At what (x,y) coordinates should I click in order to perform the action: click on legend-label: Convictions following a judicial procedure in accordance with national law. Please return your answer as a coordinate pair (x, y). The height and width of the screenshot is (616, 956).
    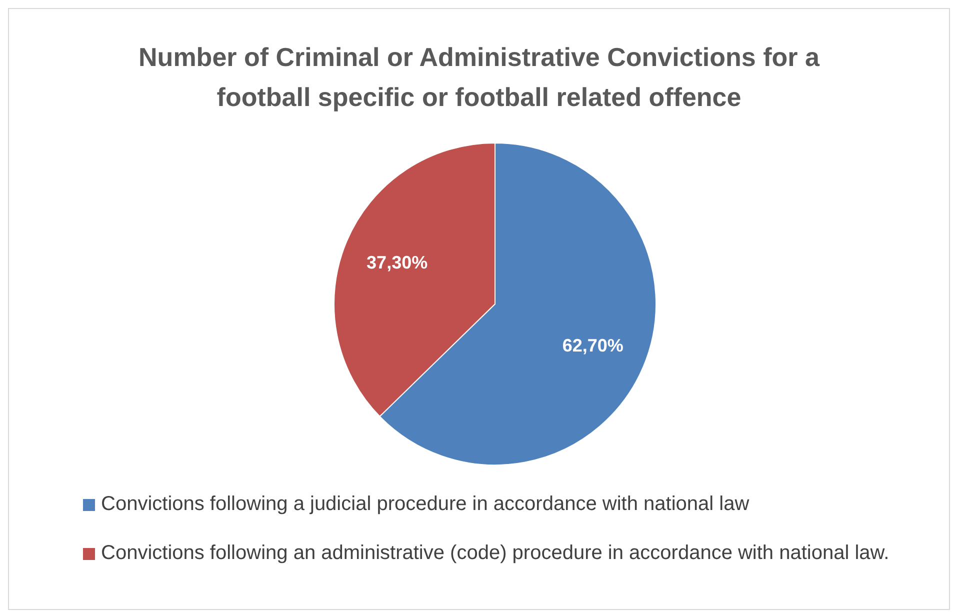
    Looking at the image, I should click on (425, 504).